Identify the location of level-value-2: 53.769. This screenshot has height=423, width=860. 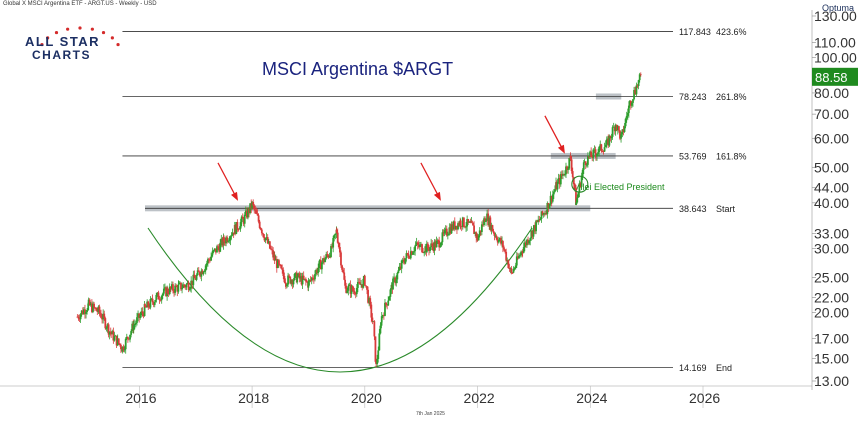
(693, 156).